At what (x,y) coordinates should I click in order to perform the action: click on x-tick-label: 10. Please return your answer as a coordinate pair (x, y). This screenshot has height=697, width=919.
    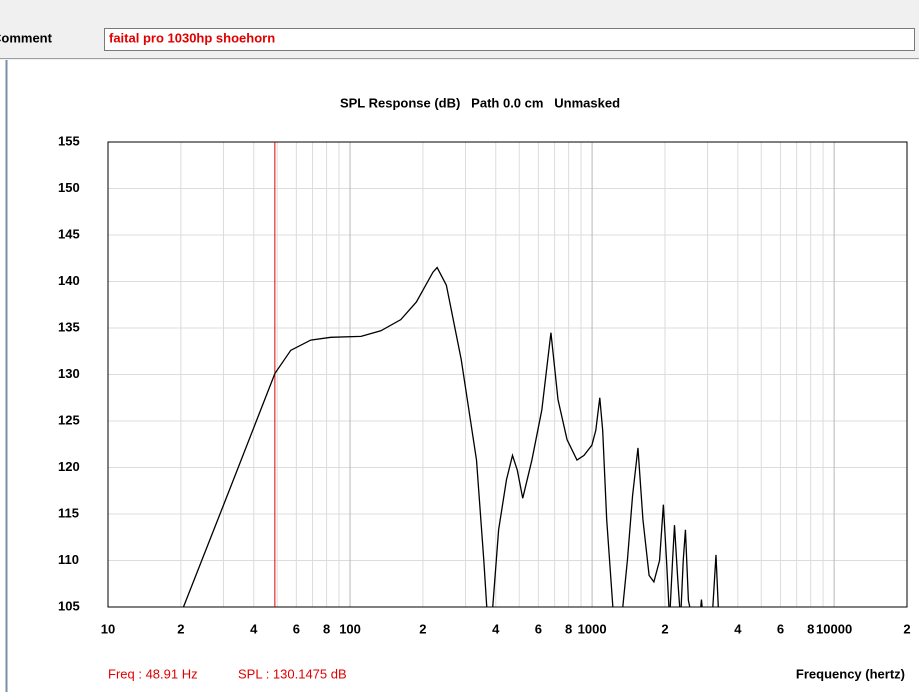
    Looking at the image, I should click on (108, 628).